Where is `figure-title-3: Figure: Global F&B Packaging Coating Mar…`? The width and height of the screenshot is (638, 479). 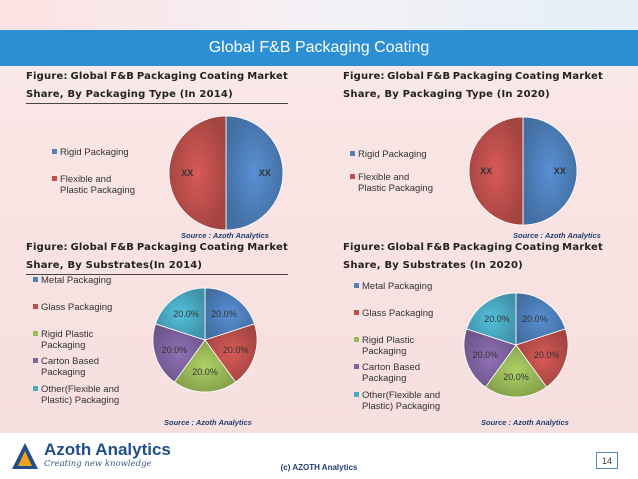 figure-title-3: Figure: Global F&B Packaging Coating Mar… is located at coordinates (473, 256).